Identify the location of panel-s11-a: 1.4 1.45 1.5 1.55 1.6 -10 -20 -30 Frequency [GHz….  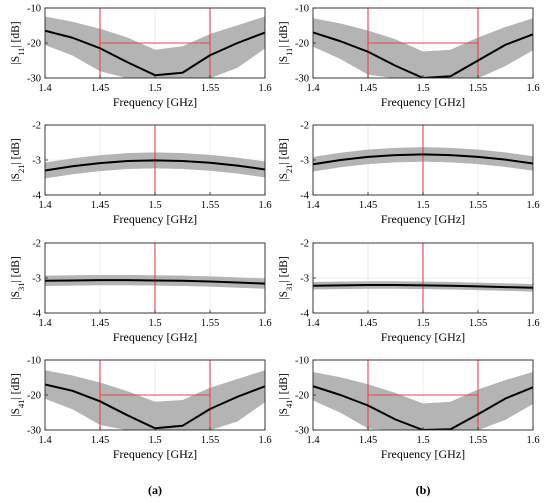
(141, 57).